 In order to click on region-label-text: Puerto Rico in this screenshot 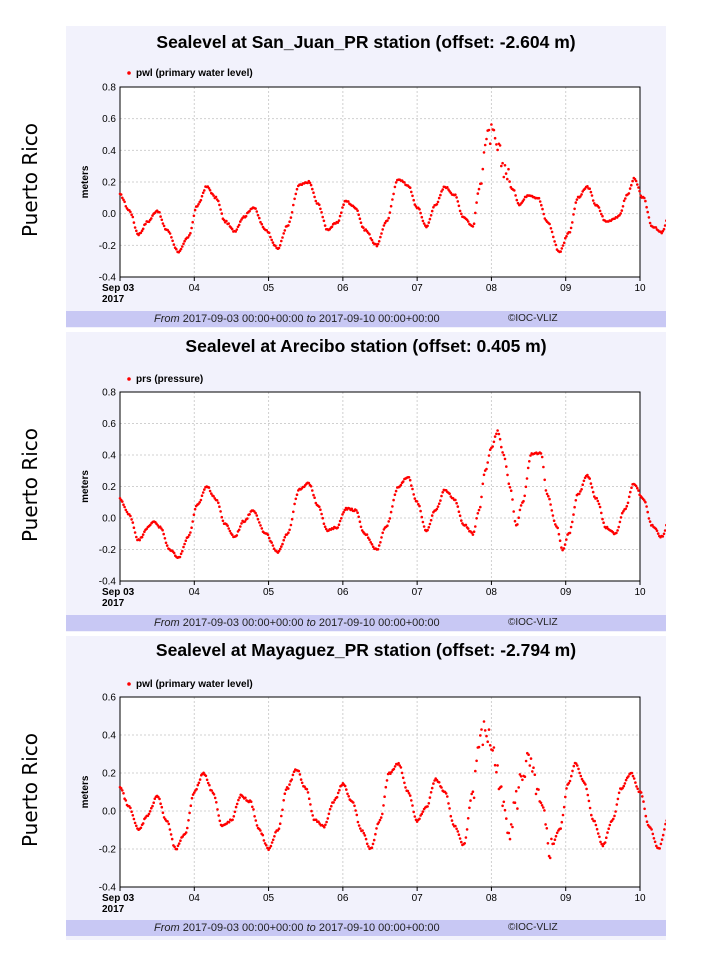, I will do `click(30, 180)`.